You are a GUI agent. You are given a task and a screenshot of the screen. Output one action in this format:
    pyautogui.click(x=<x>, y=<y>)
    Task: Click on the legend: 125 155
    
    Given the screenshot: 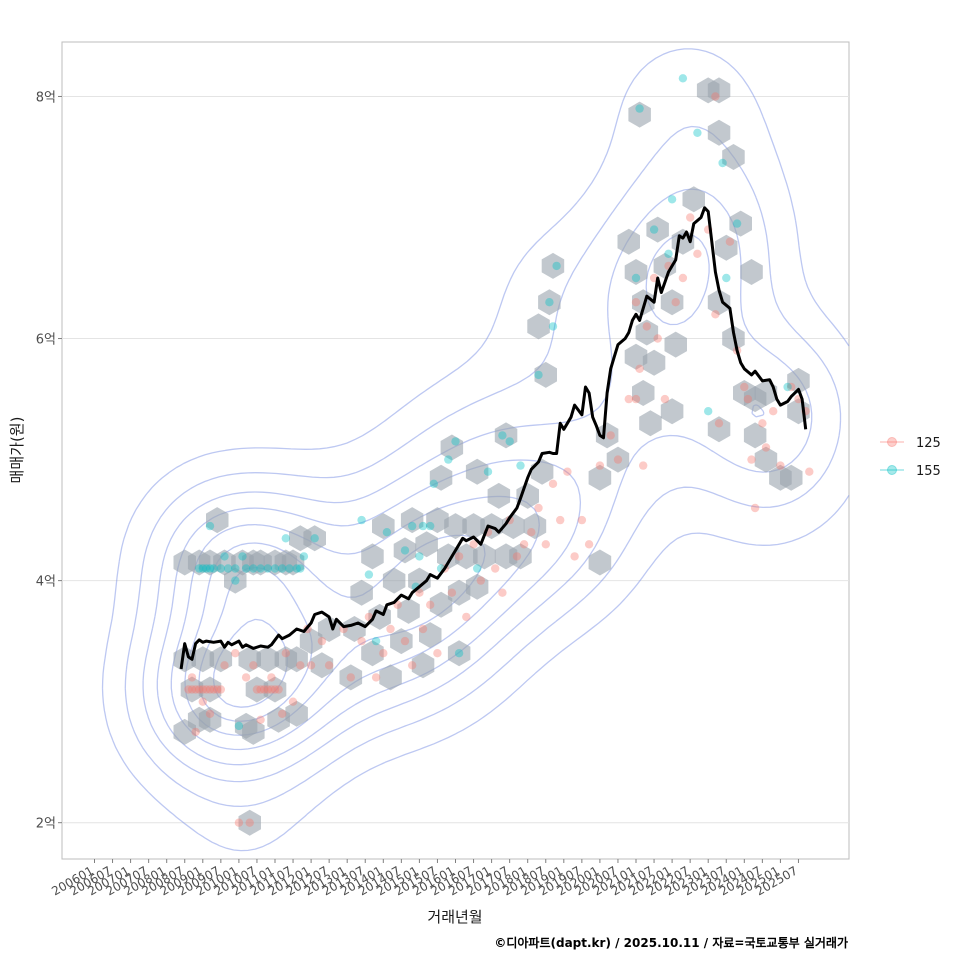 What is the action you would take?
    pyautogui.click(x=910, y=457)
    